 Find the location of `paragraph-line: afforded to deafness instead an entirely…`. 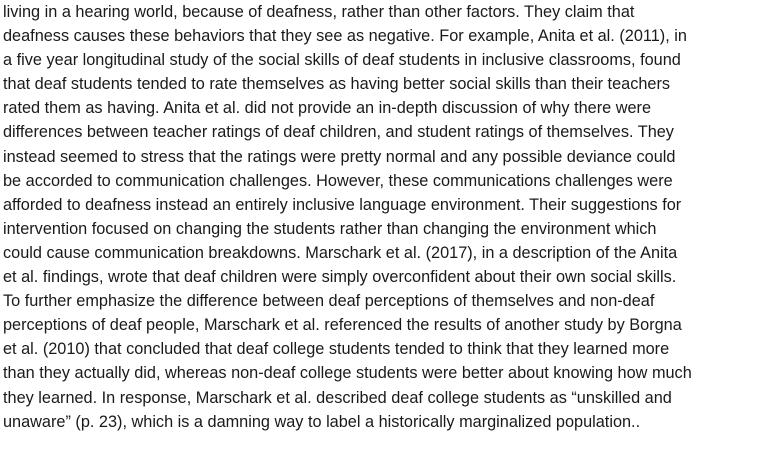

paragraph-line: afforded to deafness instead an entirely… is located at coordinates (342, 204).